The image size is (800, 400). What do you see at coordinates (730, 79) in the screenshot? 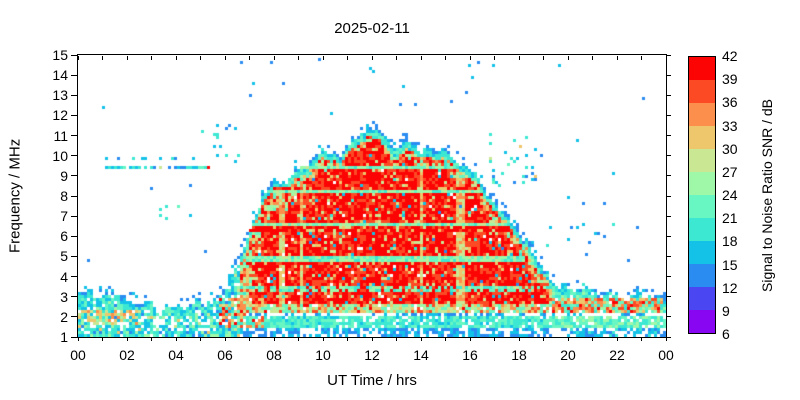
I see `colorbar-tick-label: 39` at bounding box center [730, 79].